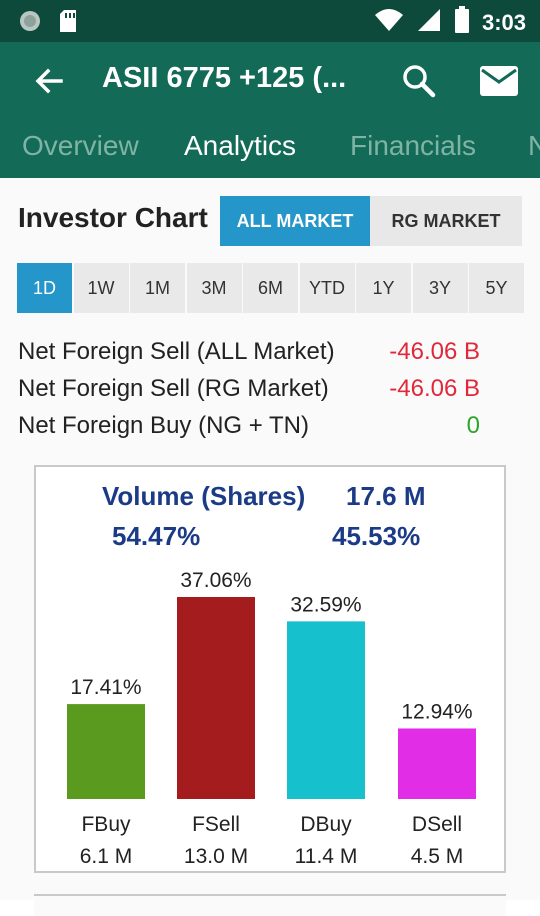 Image resolution: width=540 pixels, height=916 pixels. I want to click on domestic-percent: 45.53%, so click(376, 536).